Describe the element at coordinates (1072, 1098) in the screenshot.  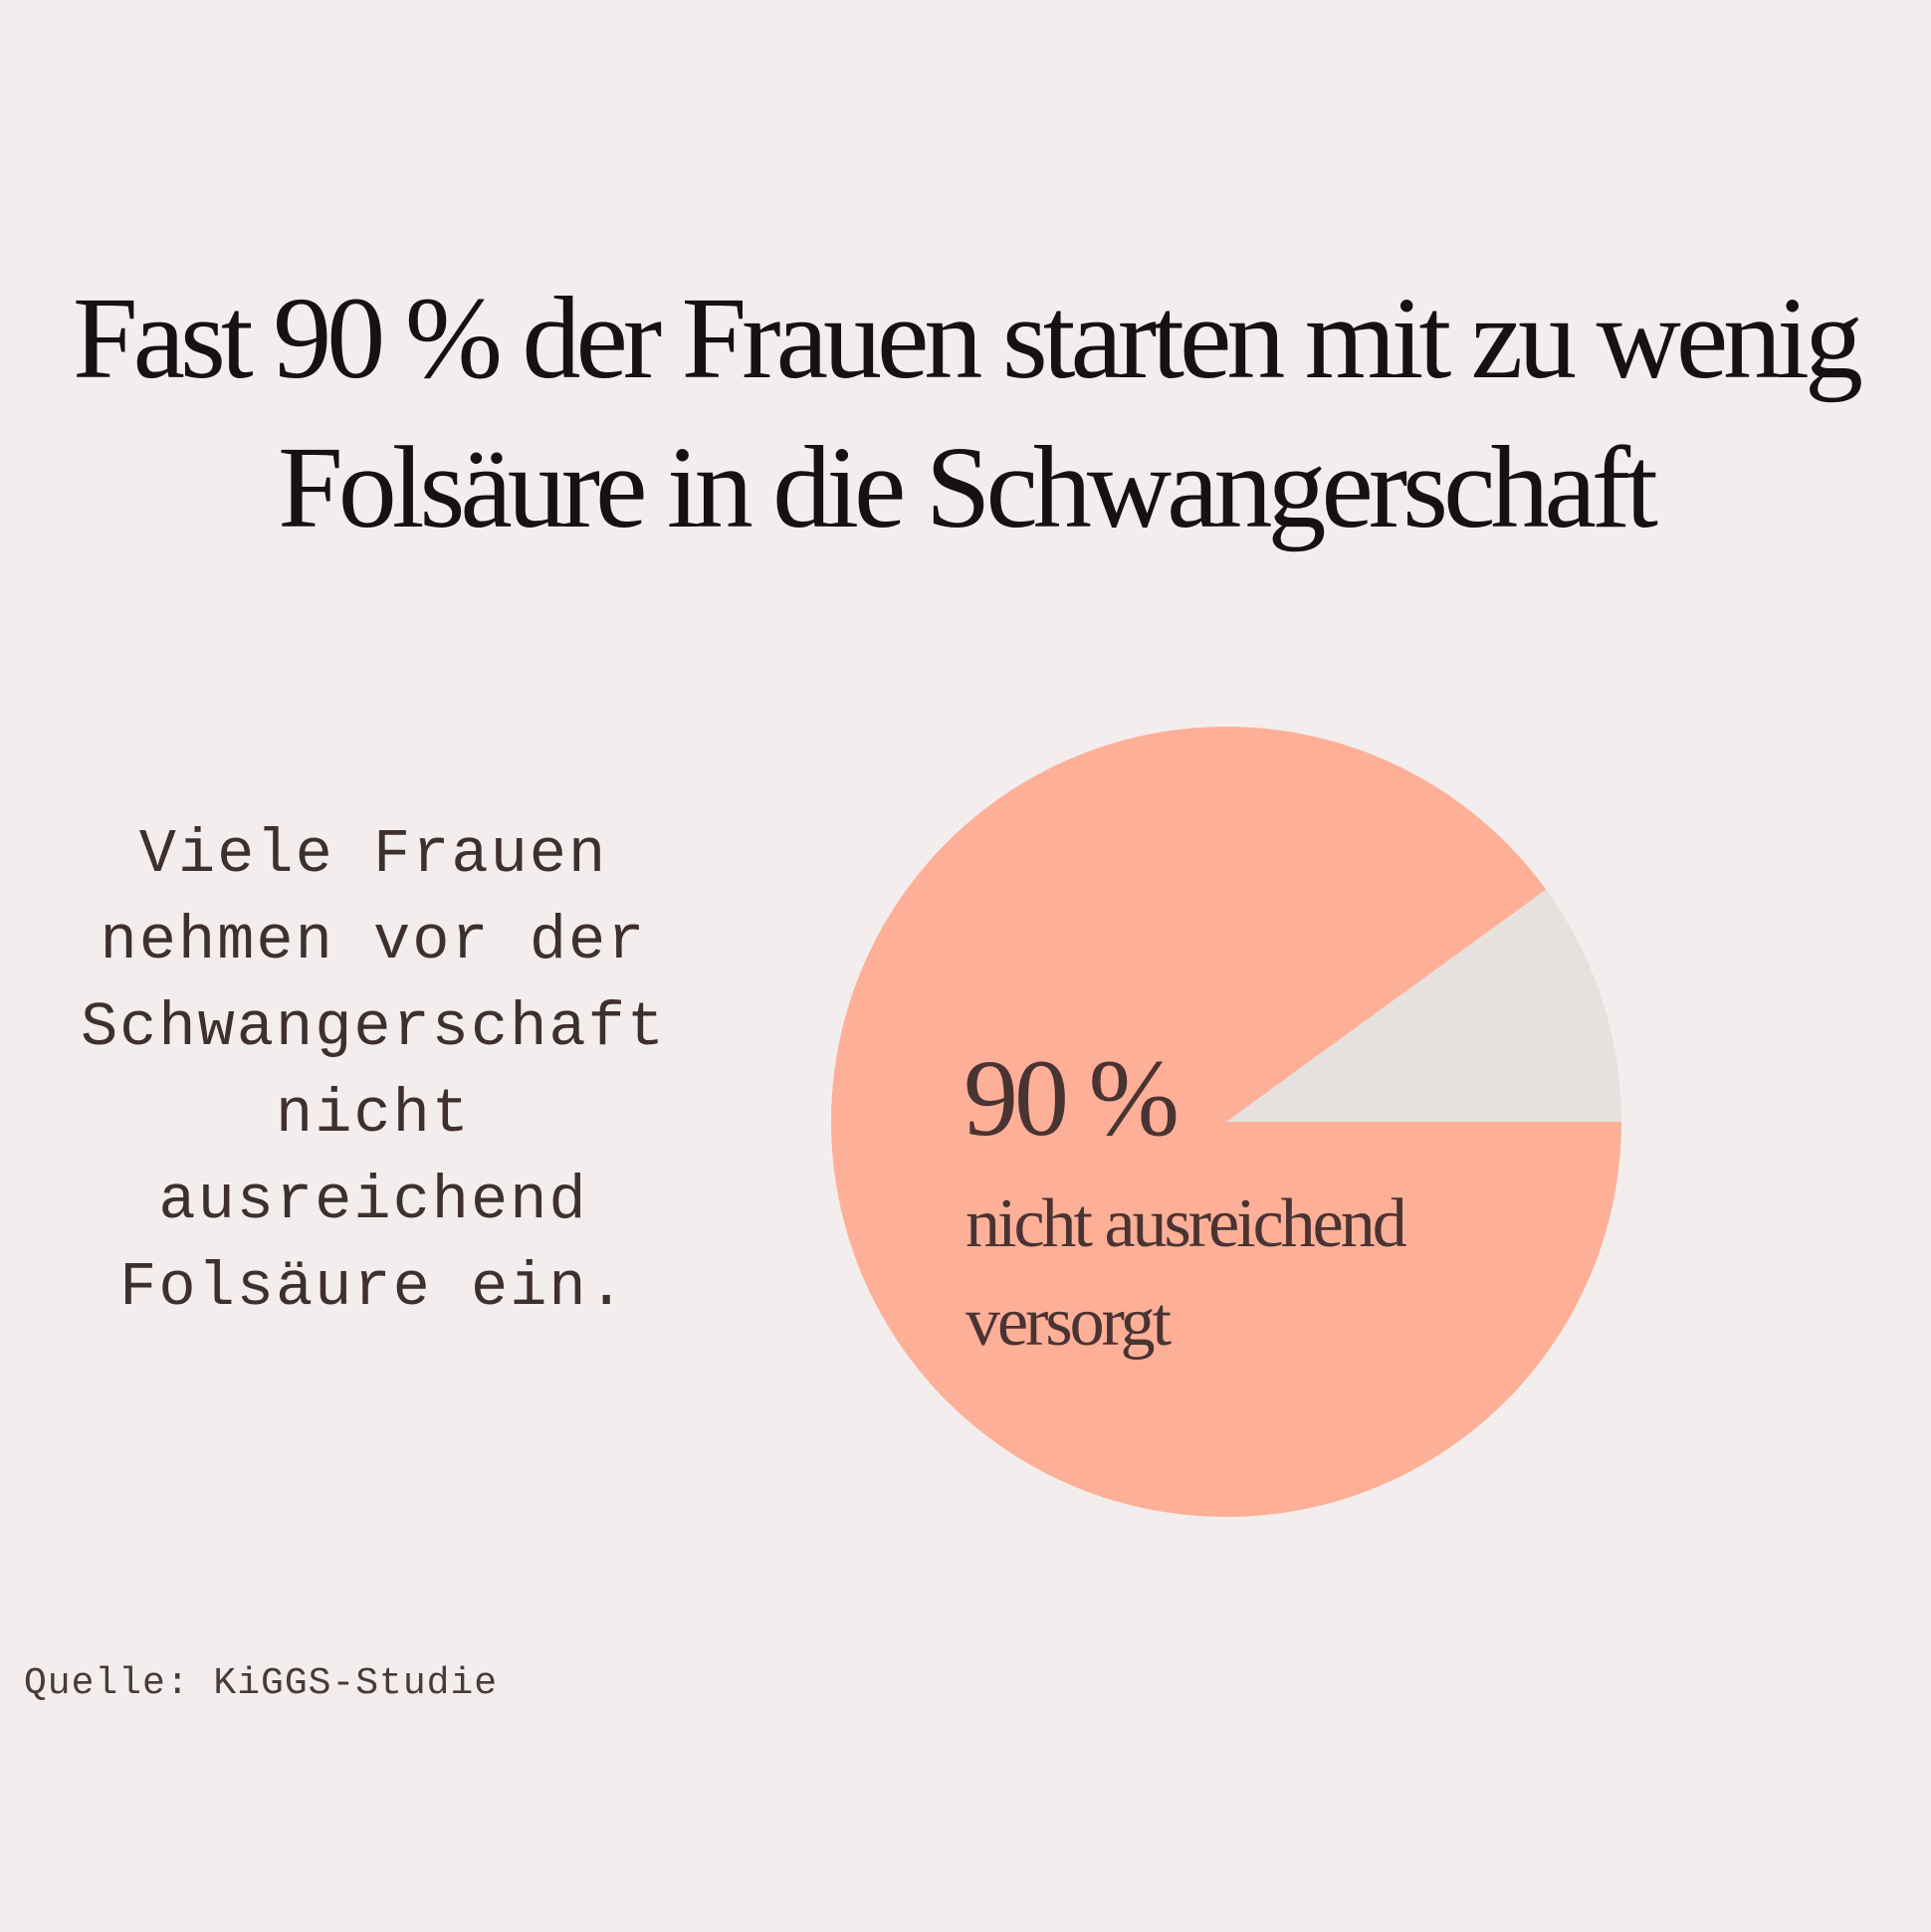
I see `pie-data-label-value: 90 %` at that location.